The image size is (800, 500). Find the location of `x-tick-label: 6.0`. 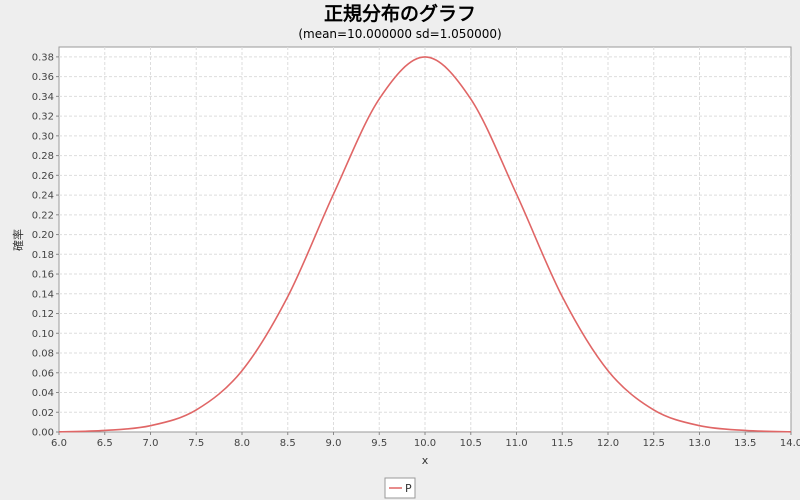

x-tick-label: 6.0 is located at coordinates (59, 443).